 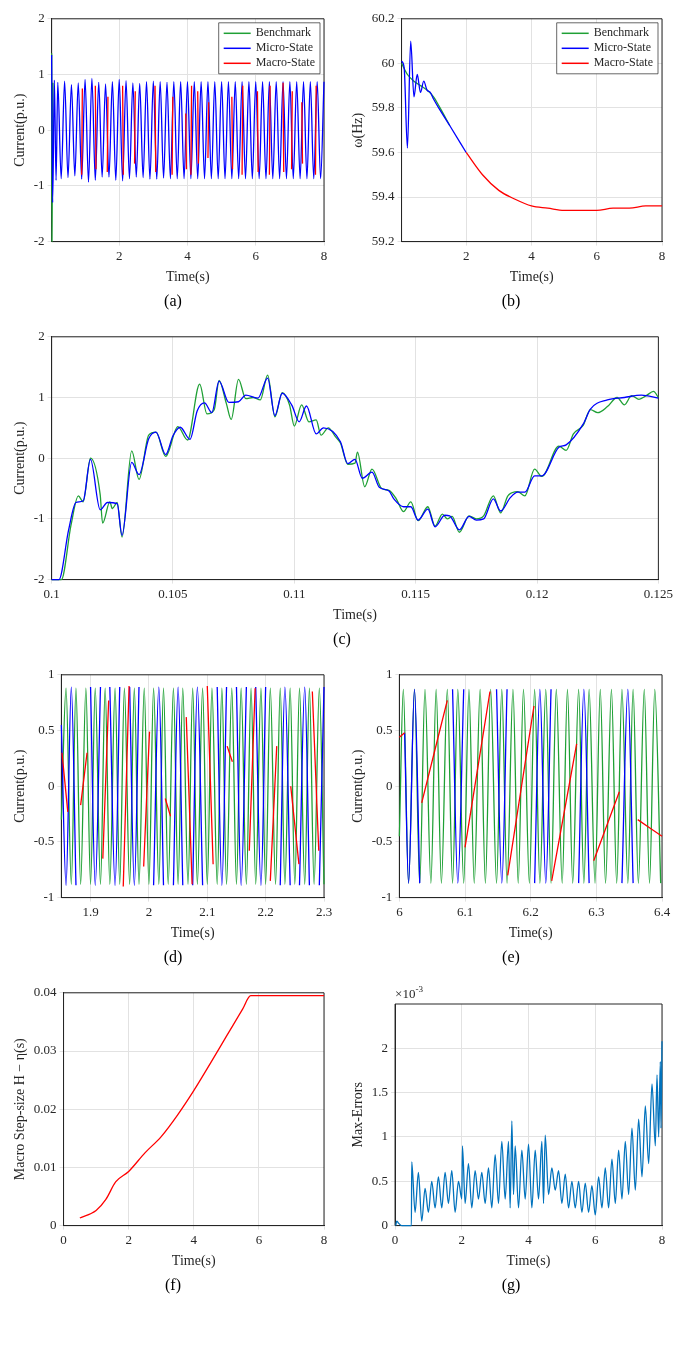 What do you see at coordinates (530, 911) in the screenshot?
I see `x-tick-label: 6.2` at bounding box center [530, 911].